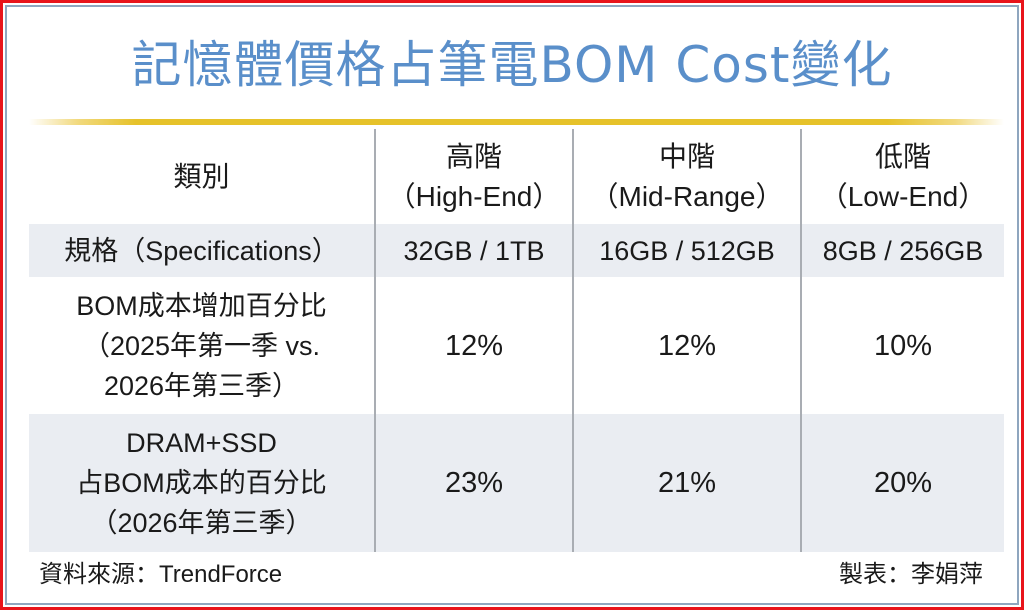 The width and height of the screenshot is (1024, 610). I want to click on cell-value: 32GB / 1TB, so click(474, 250).